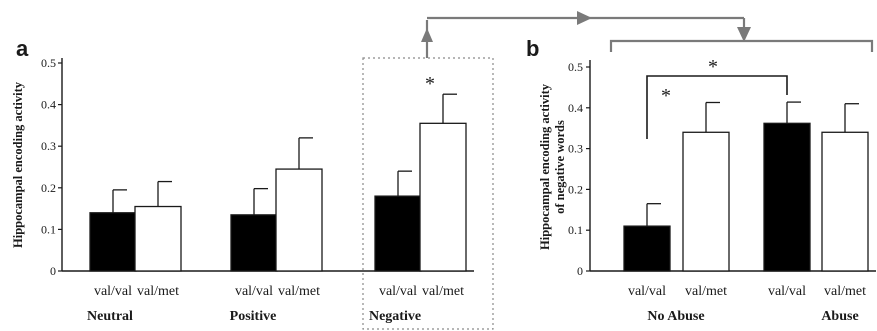 The width and height of the screenshot is (877, 331). I want to click on bar-positive-val-val, so click(254, 243).